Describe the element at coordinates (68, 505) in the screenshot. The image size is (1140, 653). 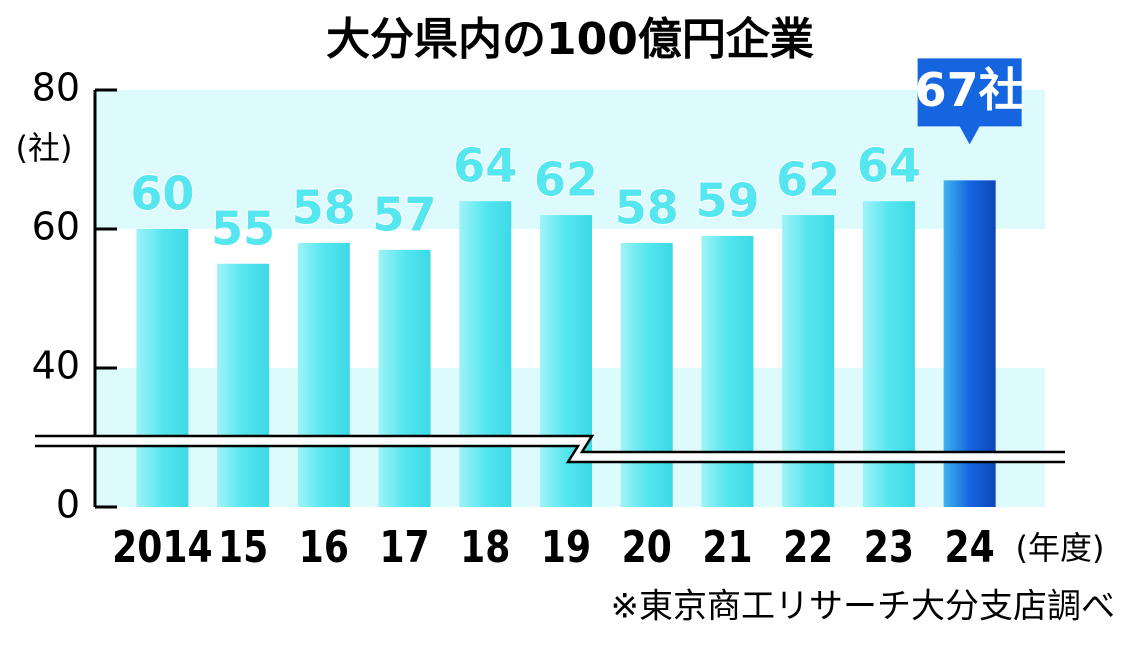
I see `y-tick-label: 0` at that location.